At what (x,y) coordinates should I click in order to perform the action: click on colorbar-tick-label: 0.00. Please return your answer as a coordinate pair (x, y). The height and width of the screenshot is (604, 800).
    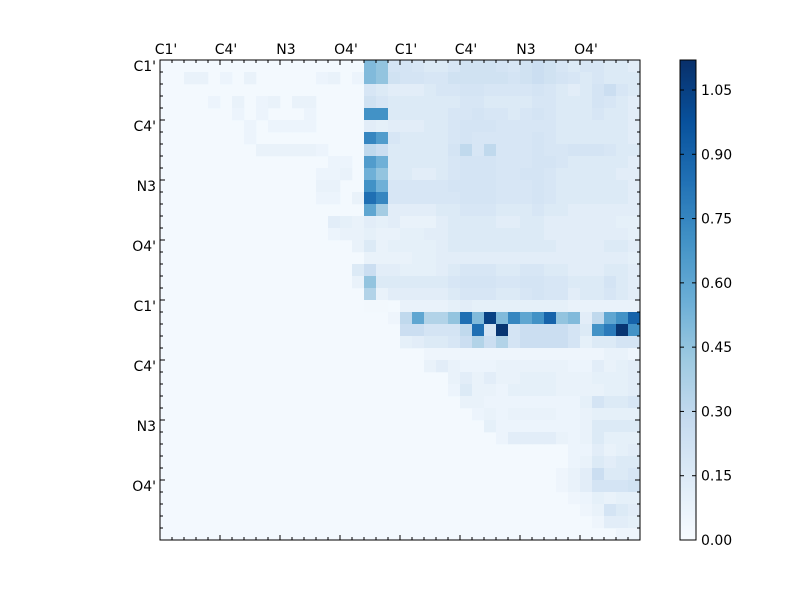
    Looking at the image, I should click on (716, 541).